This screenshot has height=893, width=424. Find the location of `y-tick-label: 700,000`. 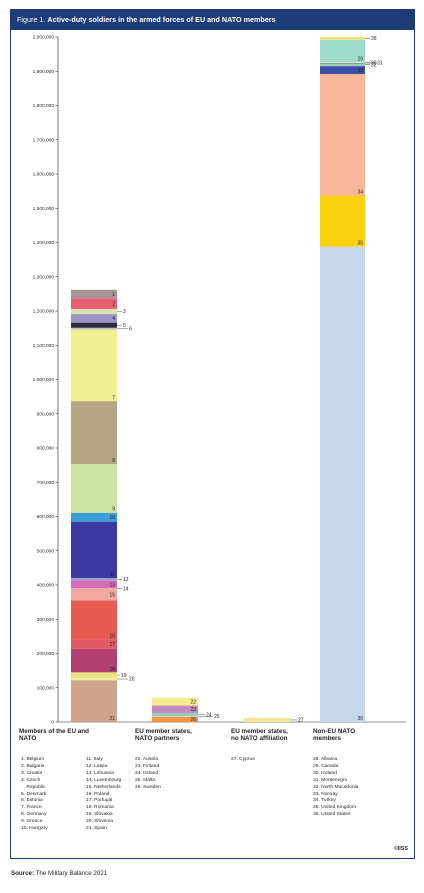

y-tick-label: 700,000 is located at coordinates (46, 483).